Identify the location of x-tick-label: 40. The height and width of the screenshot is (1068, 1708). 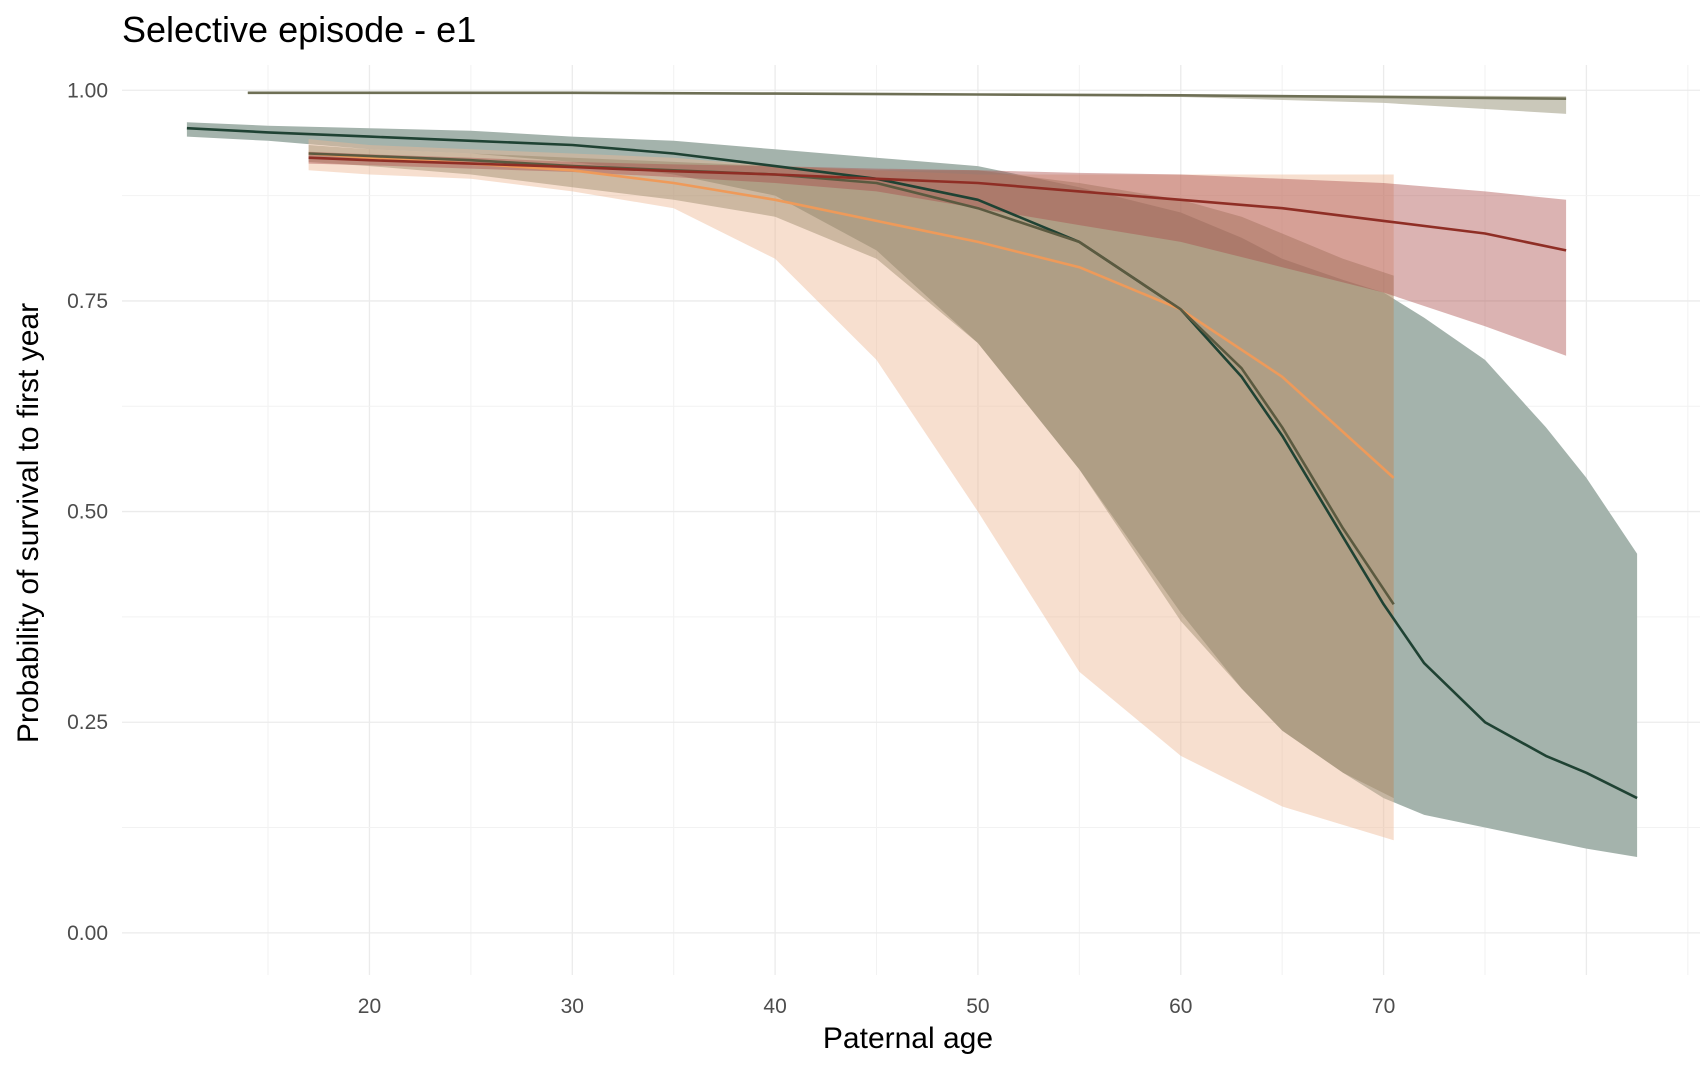
(774, 1006).